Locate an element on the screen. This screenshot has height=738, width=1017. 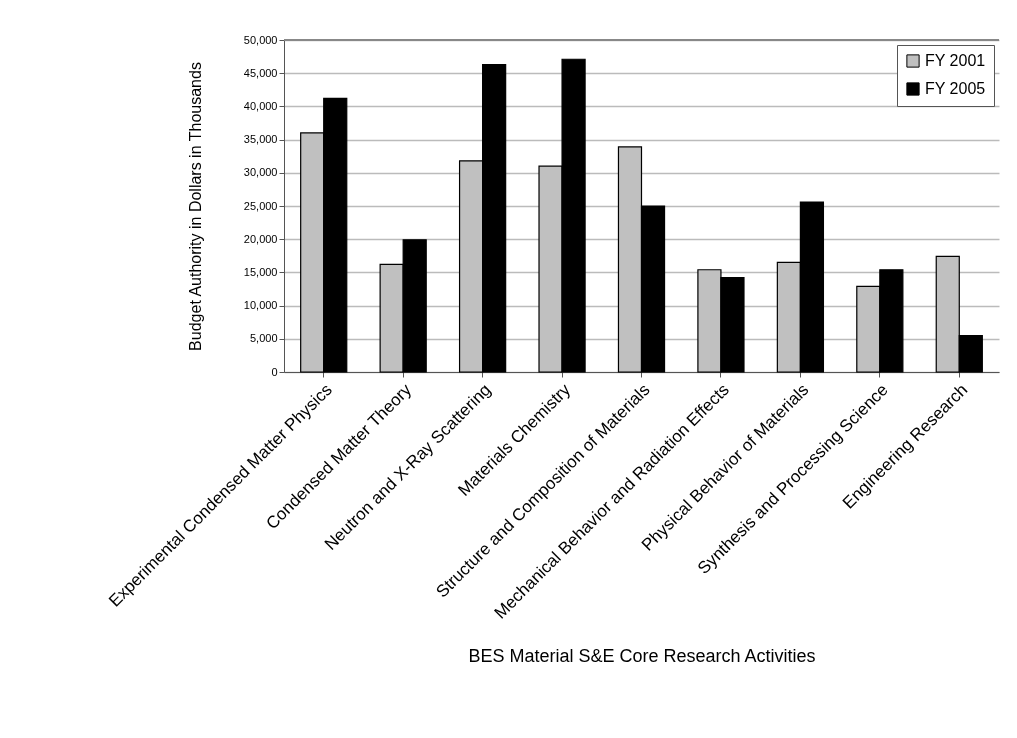
y-axis-title: Budget Authority in Dollars in Thousands is located at coordinates (195, 206).